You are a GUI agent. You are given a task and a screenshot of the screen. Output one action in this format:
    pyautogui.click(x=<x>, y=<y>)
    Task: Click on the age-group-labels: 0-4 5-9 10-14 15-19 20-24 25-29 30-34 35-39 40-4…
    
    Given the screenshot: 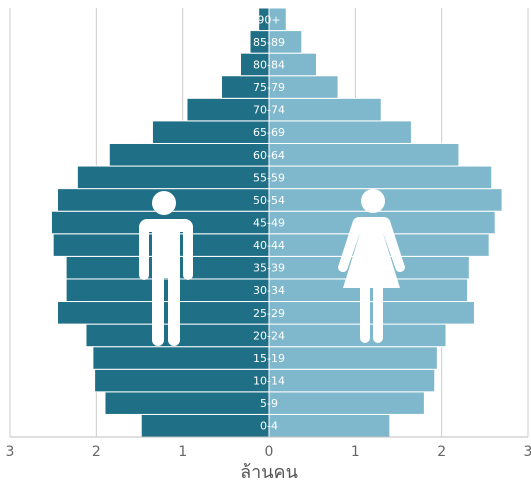 What is the action you would take?
    pyautogui.click(x=269, y=222)
    